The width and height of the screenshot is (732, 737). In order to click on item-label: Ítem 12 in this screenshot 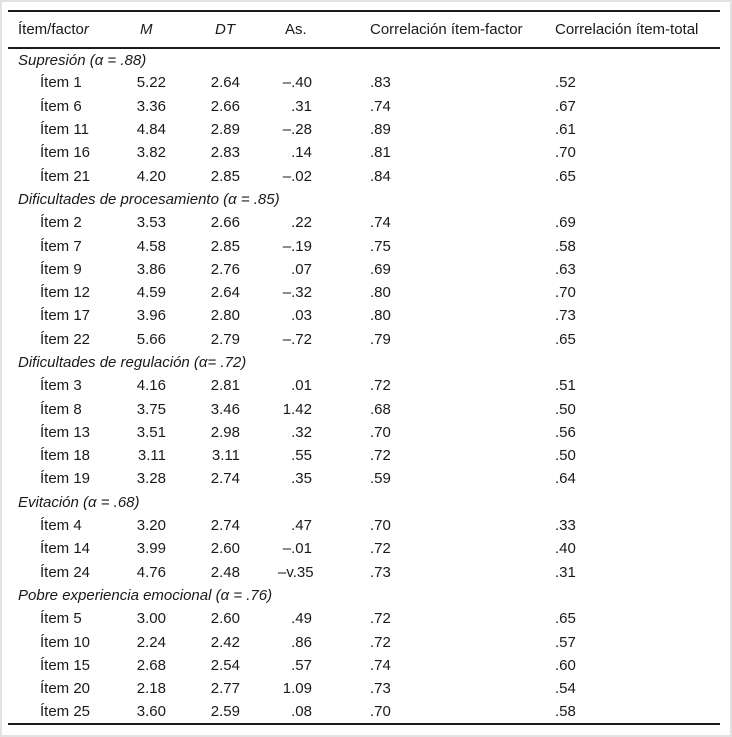, I will do `click(65, 293)`.